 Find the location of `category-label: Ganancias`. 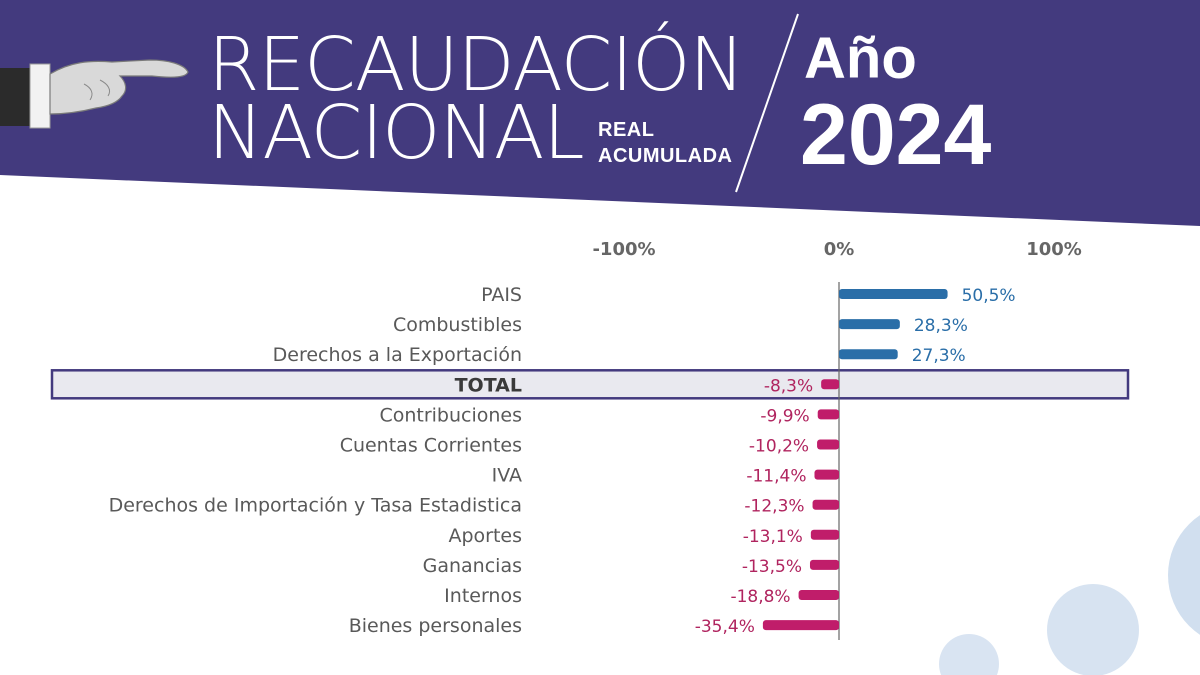

category-label: Ganancias is located at coordinates (472, 566).